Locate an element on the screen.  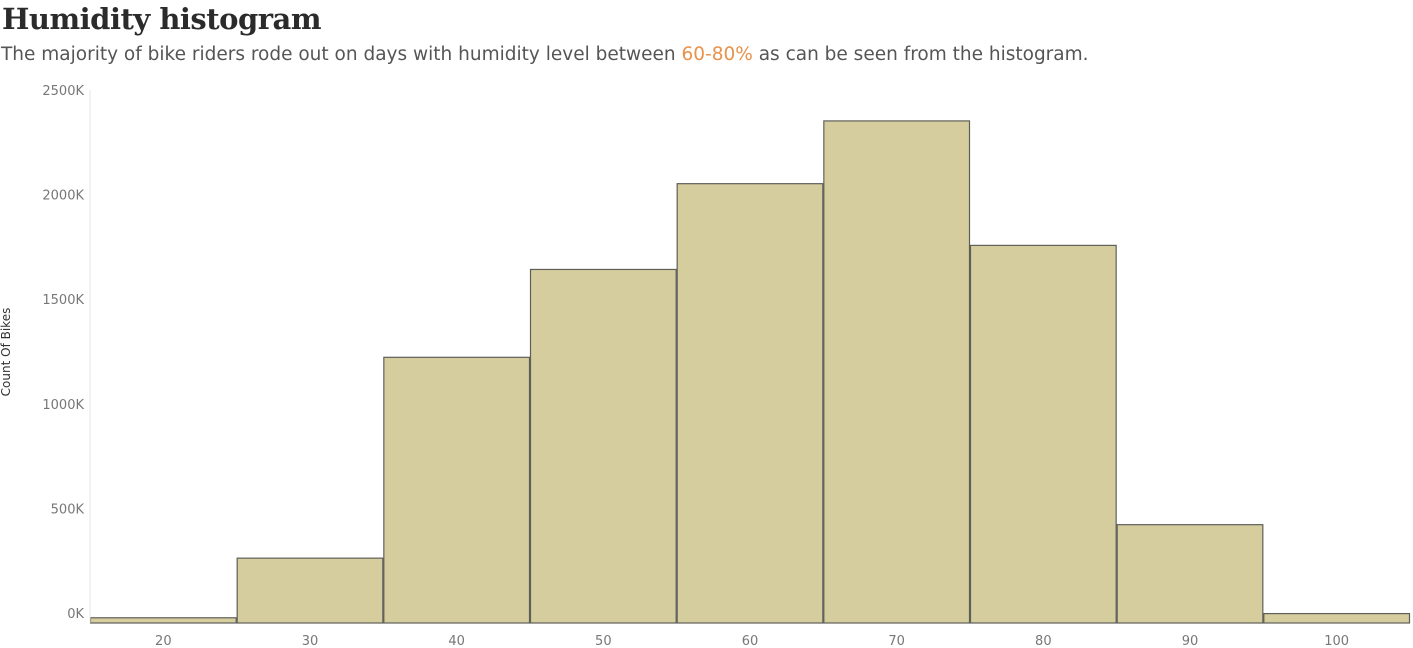
x-tick-label: 100 is located at coordinates (1336, 641).